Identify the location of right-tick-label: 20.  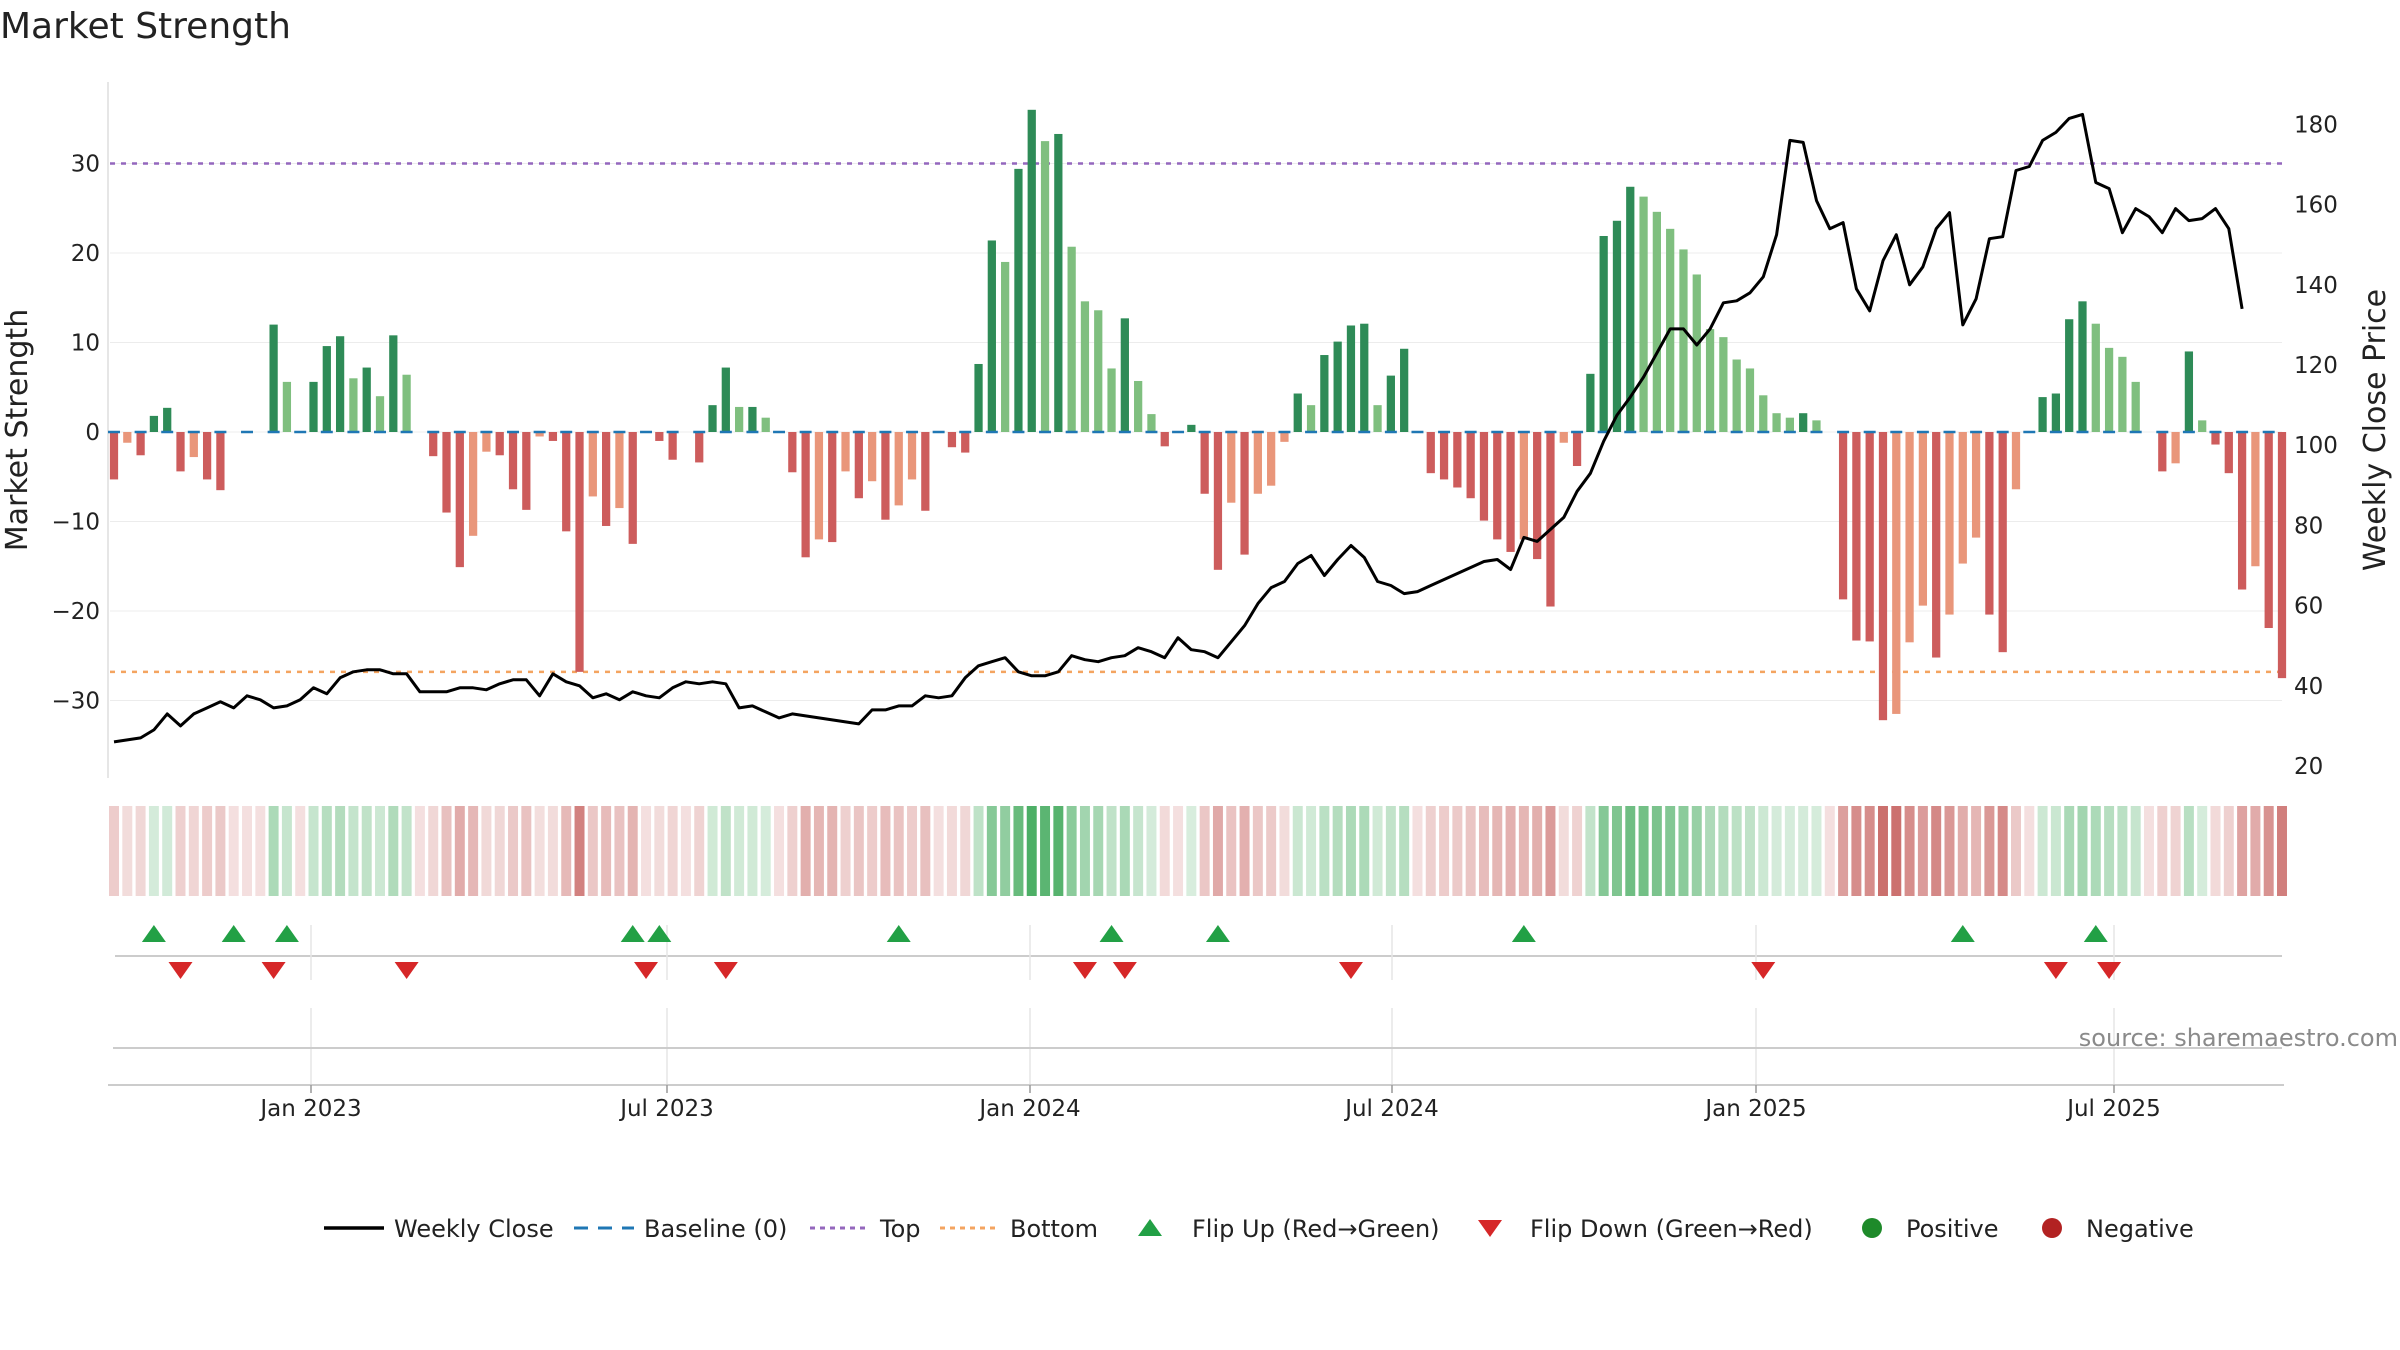
(2308, 767).